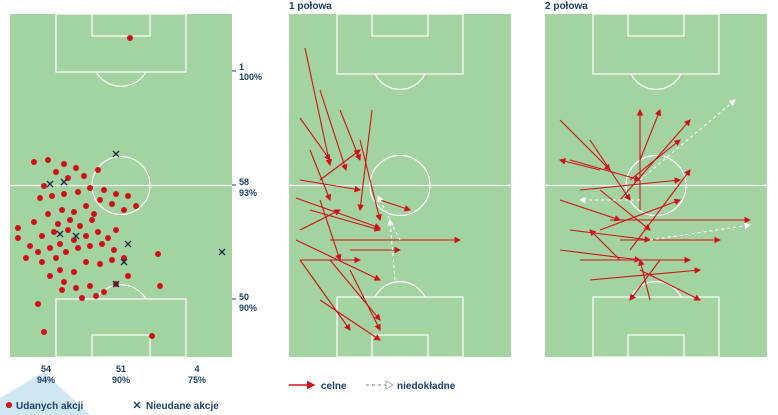  What do you see at coordinates (244, 182) in the screenshot?
I see `zone-stat-count: 58` at bounding box center [244, 182].